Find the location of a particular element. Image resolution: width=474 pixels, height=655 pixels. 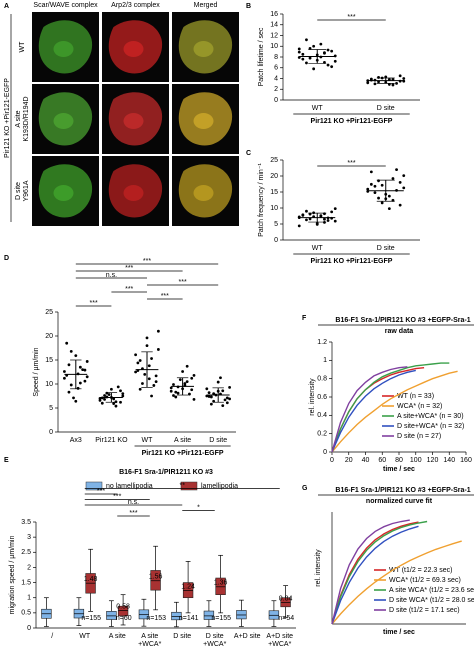

x-axis-label: time / sec is located at coordinates (399, 632).